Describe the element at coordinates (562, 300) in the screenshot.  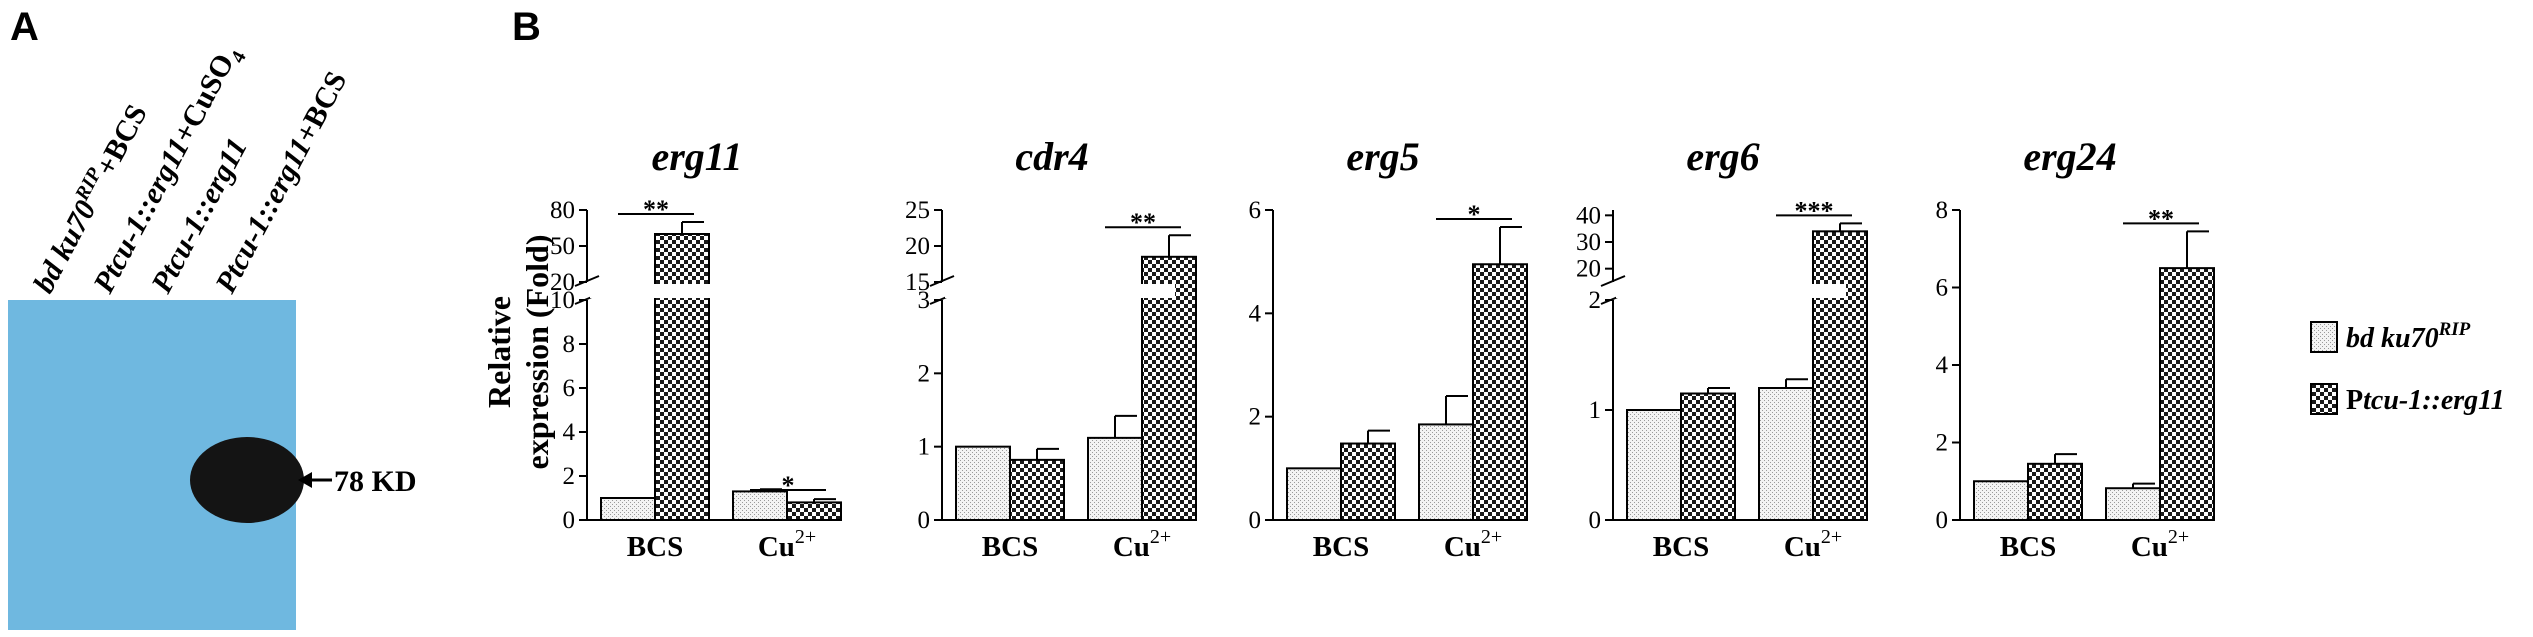
I see `tick-label: 10` at that location.